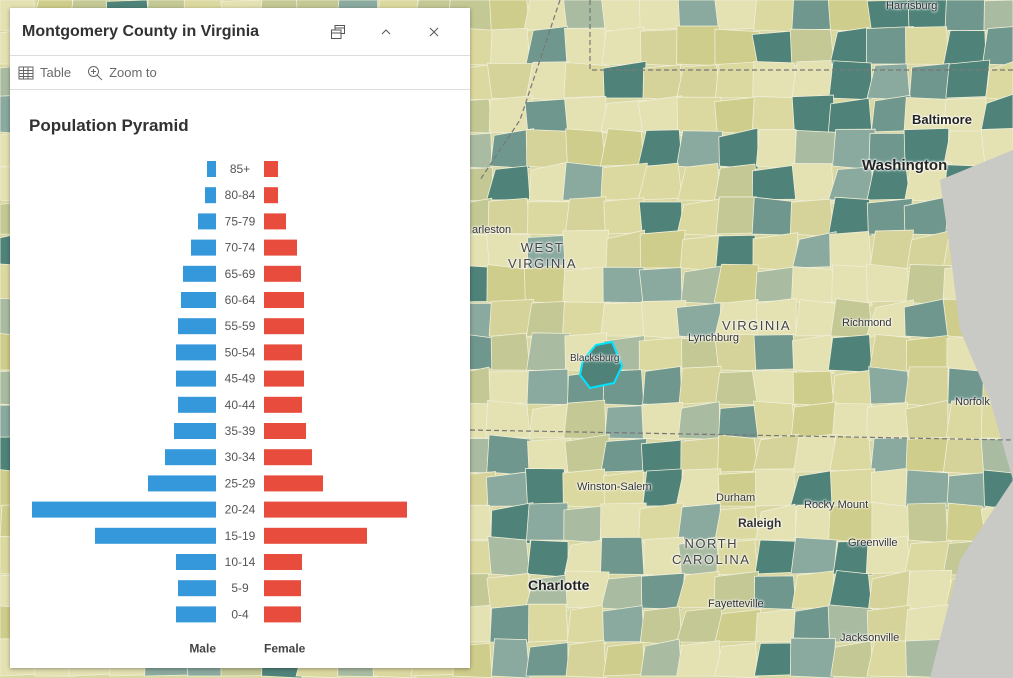  I want to click on collapse-button, so click(386, 32).